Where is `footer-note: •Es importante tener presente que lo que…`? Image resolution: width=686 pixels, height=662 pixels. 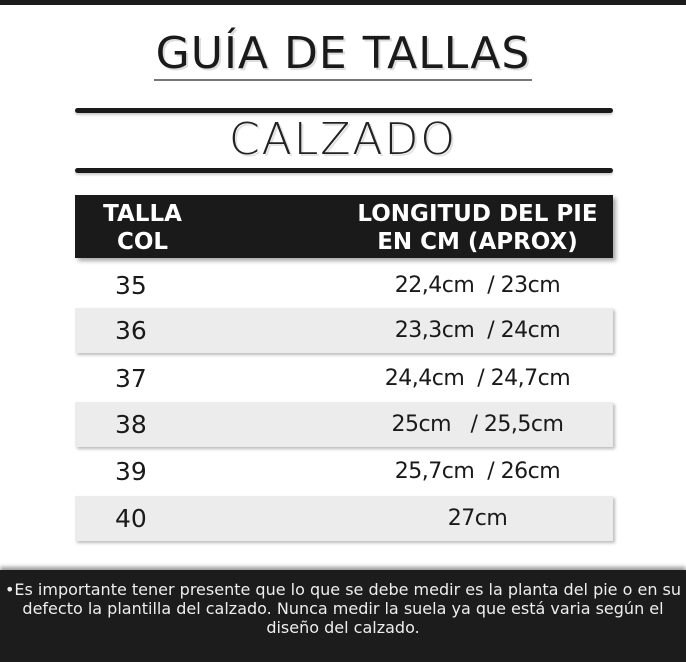 footer-note: •Es importante tener presente que lo que… is located at coordinates (343, 616).